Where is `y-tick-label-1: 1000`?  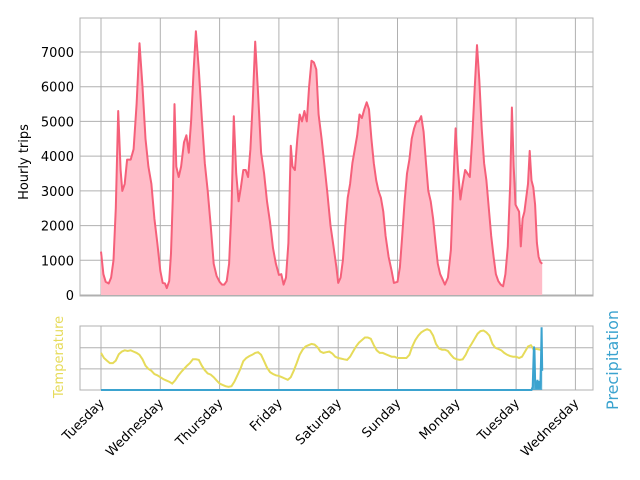
y-tick-label-1: 1000 is located at coordinates (57, 261).